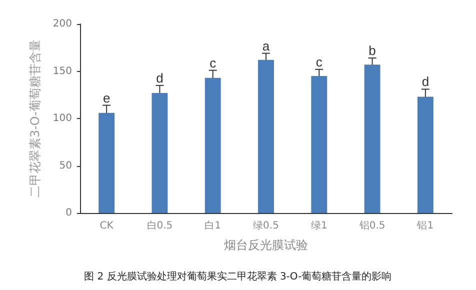 The width and height of the screenshot is (476, 290). What do you see at coordinates (266, 226) in the screenshot?
I see `x-tick-label: 绿0.5` at bounding box center [266, 226].